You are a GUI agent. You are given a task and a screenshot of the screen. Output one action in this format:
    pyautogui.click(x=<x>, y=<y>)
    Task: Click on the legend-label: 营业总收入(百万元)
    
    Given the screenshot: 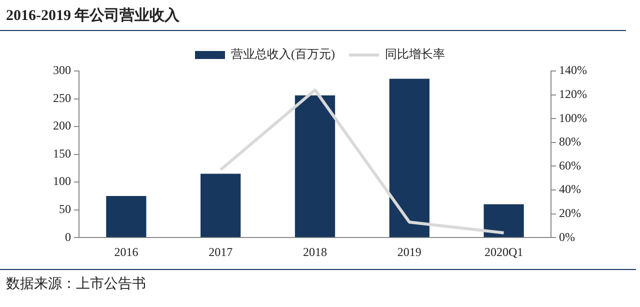 What is the action you would take?
    pyautogui.click(x=283, y=54)
    